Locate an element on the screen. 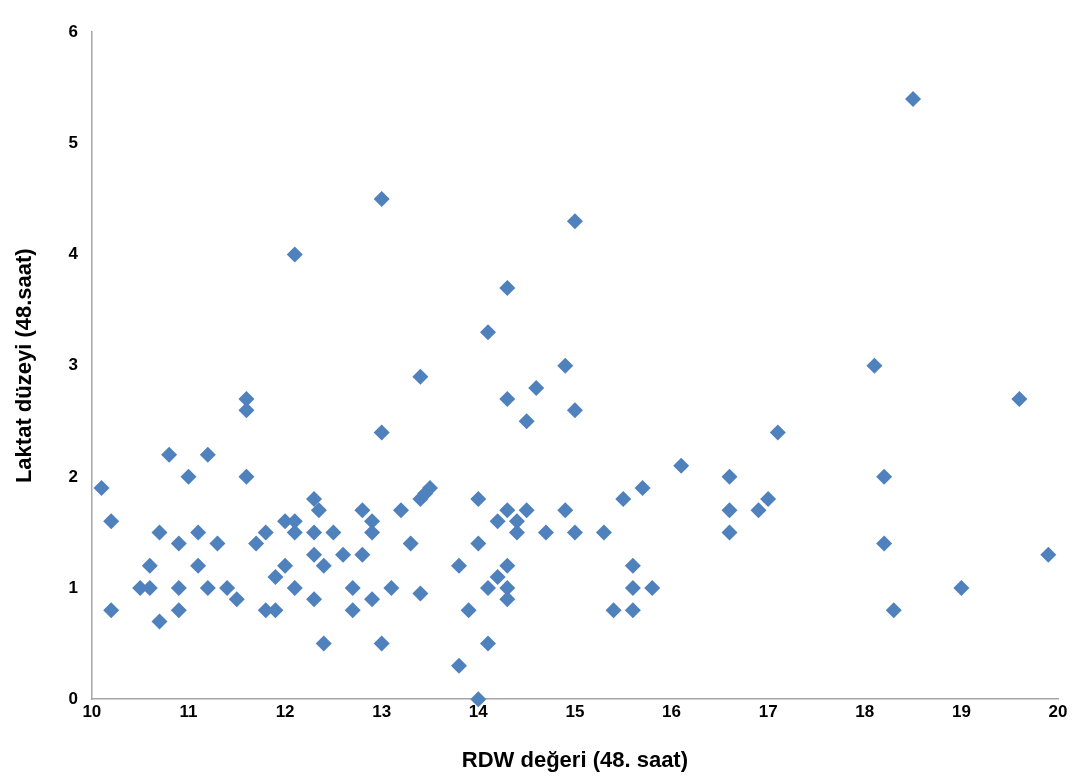 This screenshot has width=1078, height=784. x-tick-label: 11 is located at coordinates (188, 712).